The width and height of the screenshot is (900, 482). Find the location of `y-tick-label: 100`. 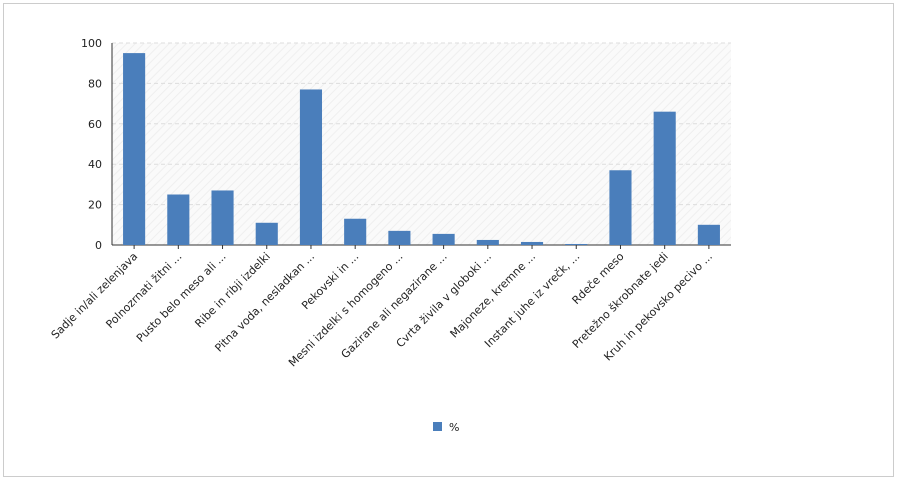

y-tick-label: 100 is located at coordinates (91, 43).